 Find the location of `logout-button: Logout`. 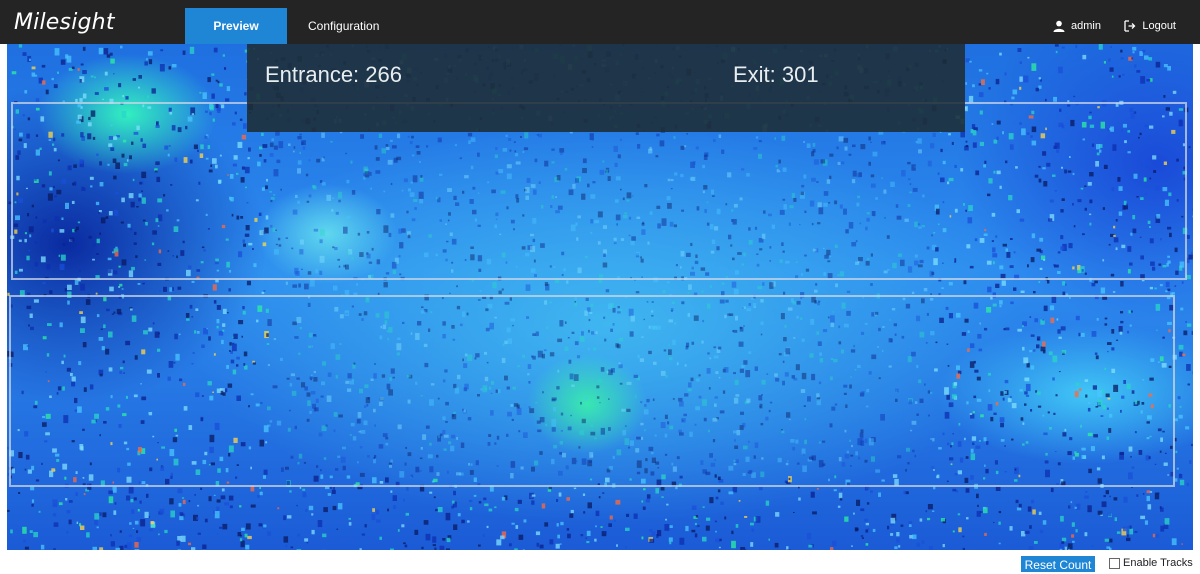

logout-button: Logout is located at coordinates (1150, 26).